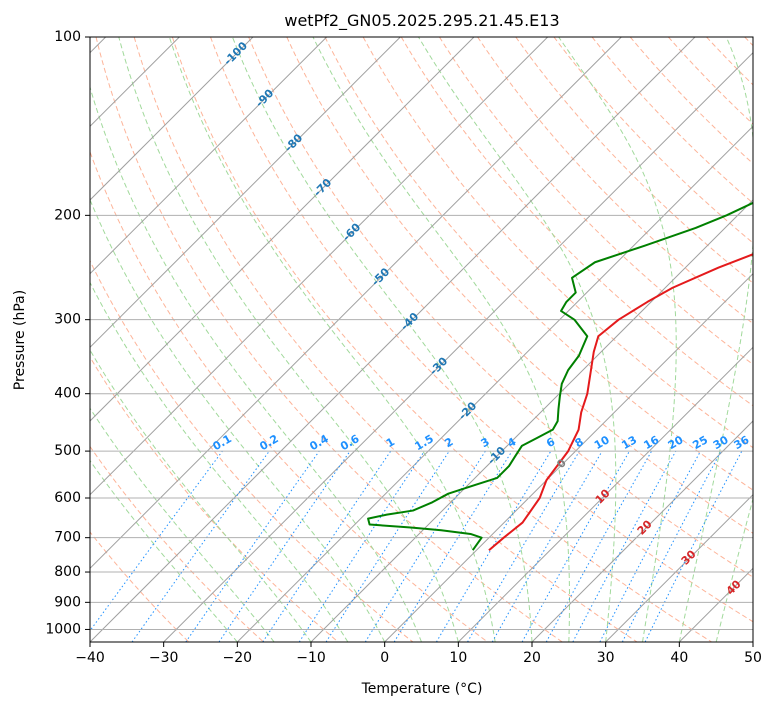 The height and width of the screenshot is (708, 775). I want to click on x-tick-label: 20, so click(532, 658).